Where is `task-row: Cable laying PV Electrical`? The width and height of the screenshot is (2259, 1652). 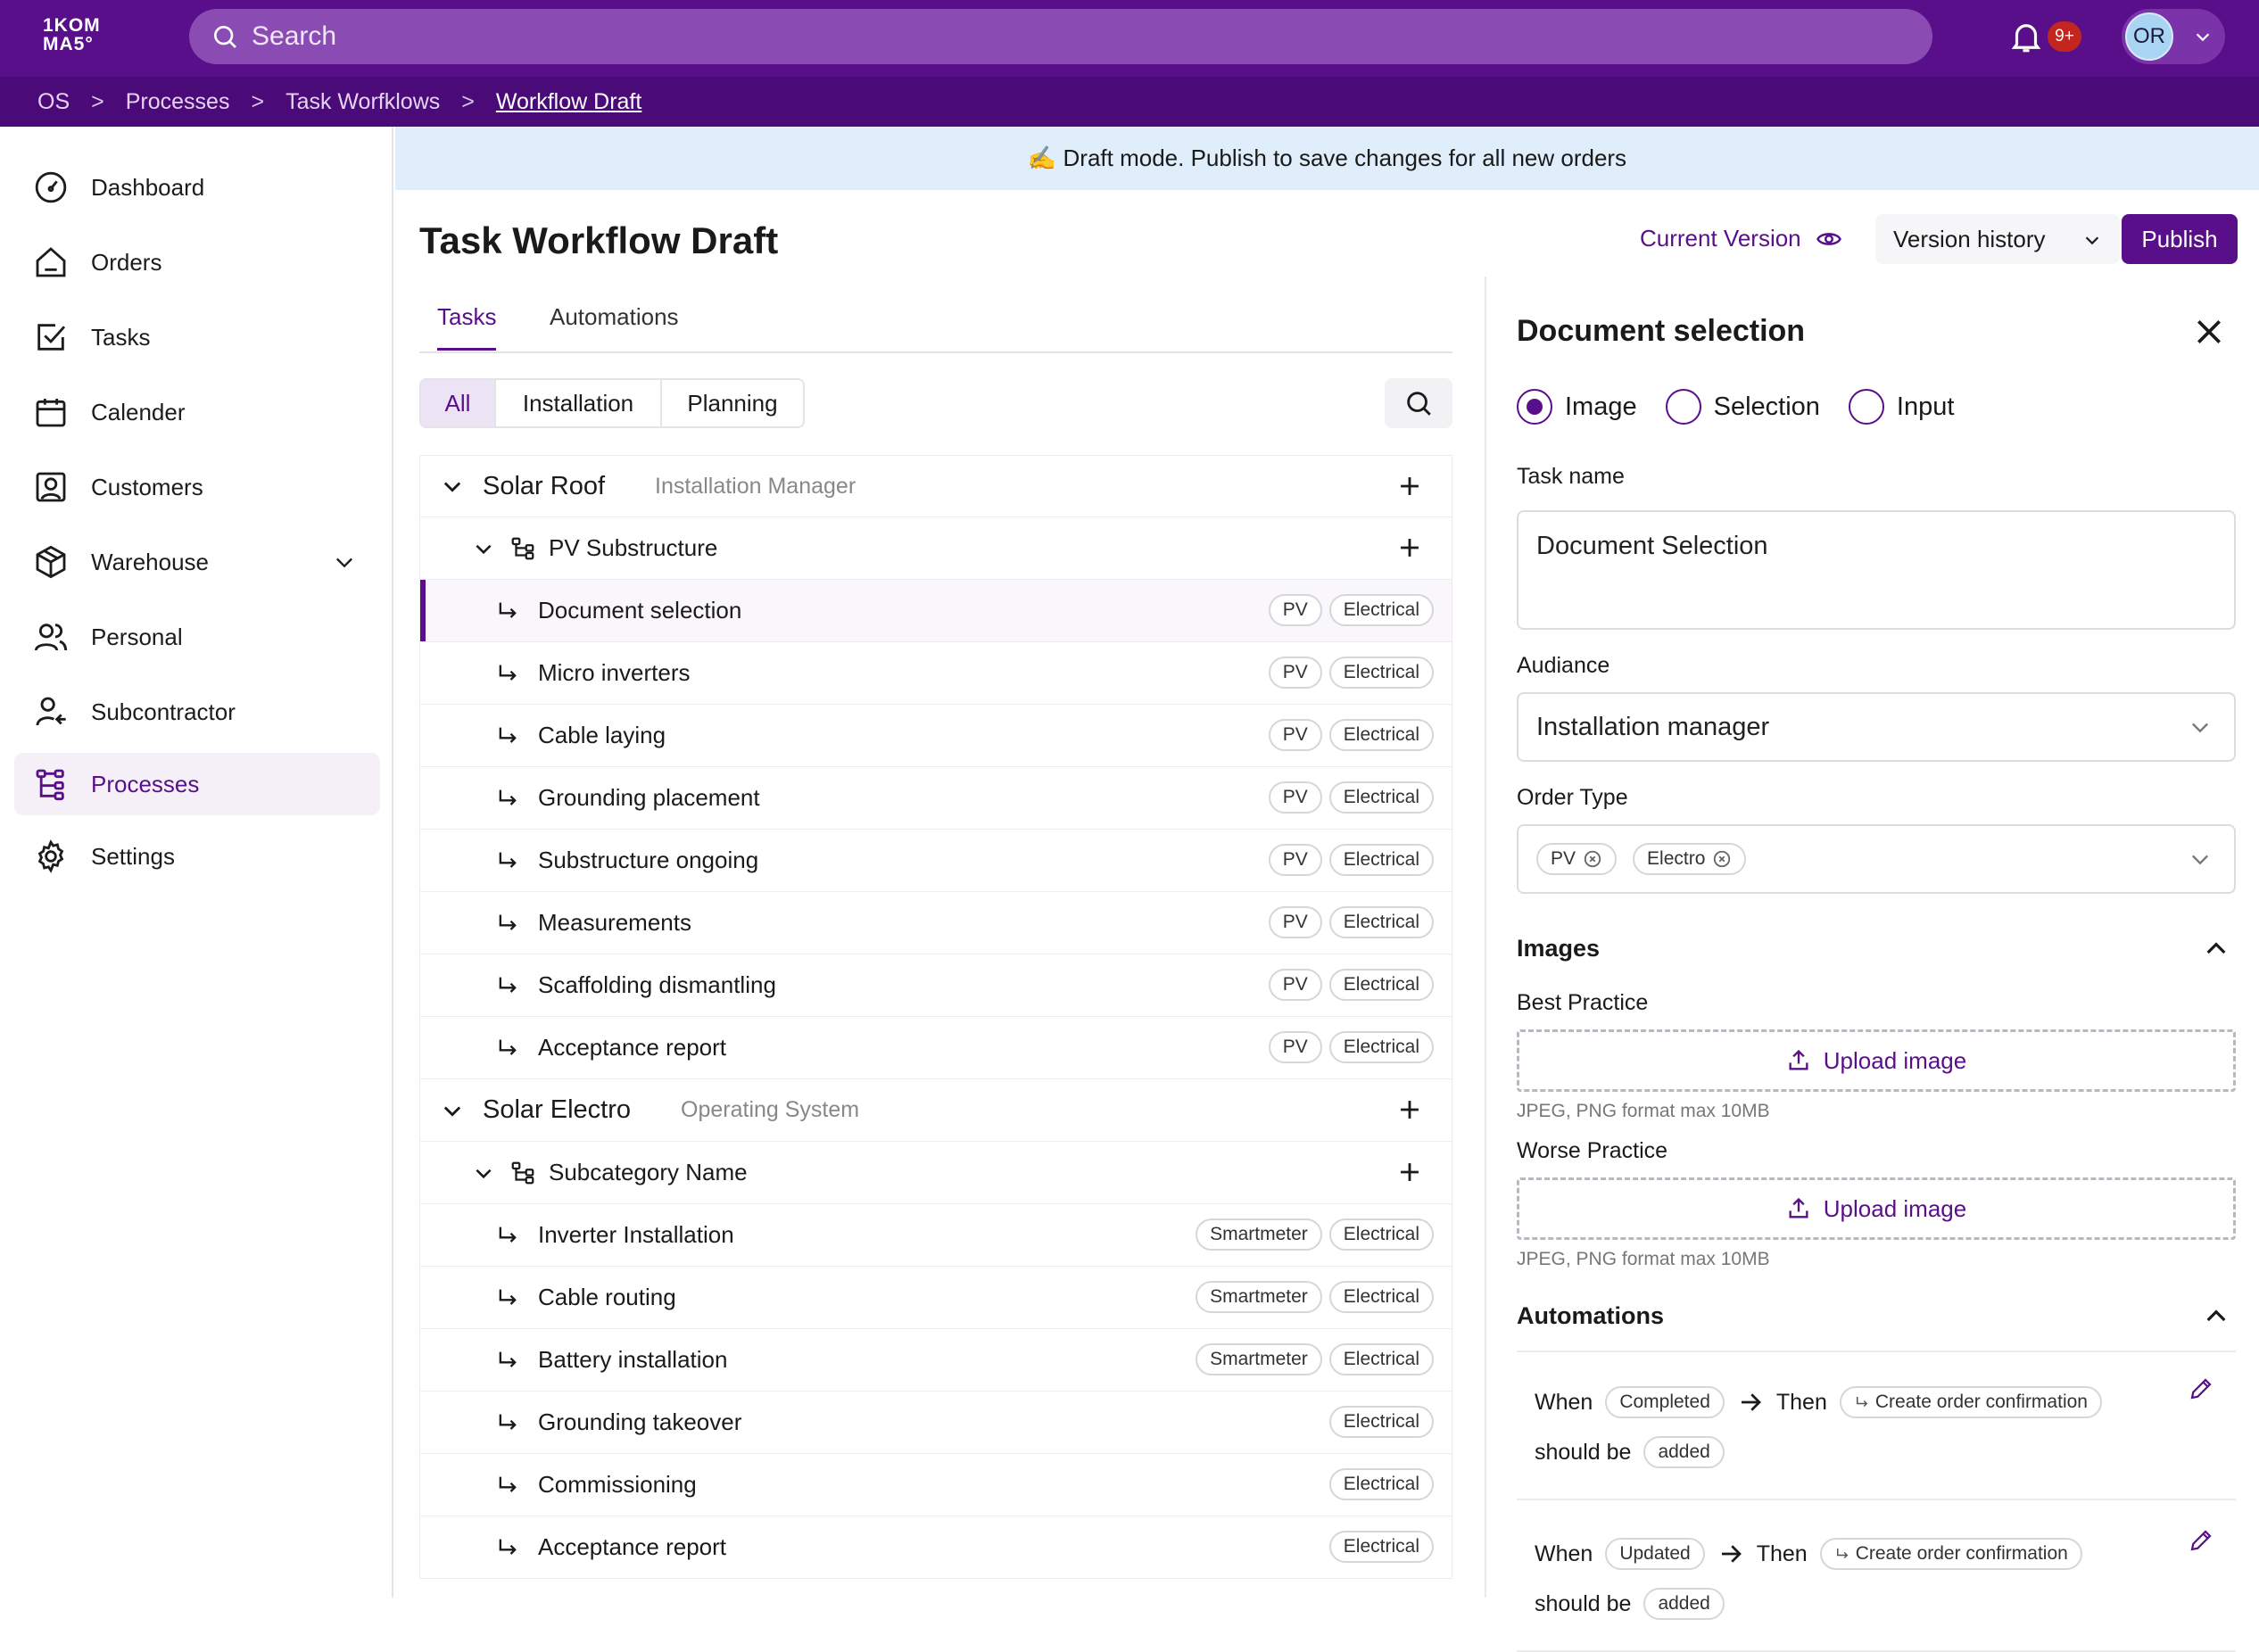 task-row: Cable laying PV Electrical is located at coordinates (935, 736).